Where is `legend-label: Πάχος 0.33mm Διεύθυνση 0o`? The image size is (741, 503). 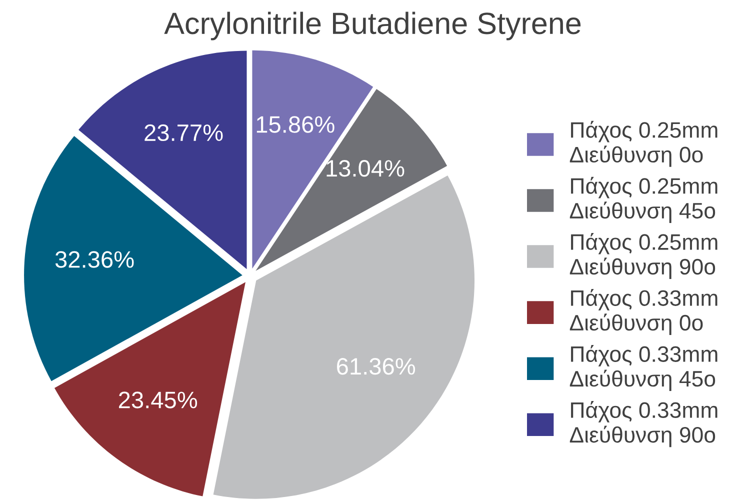
legend-label: Πάχος 0.33mm Διεύθυνση 0o is located at coordinates (644, 312).